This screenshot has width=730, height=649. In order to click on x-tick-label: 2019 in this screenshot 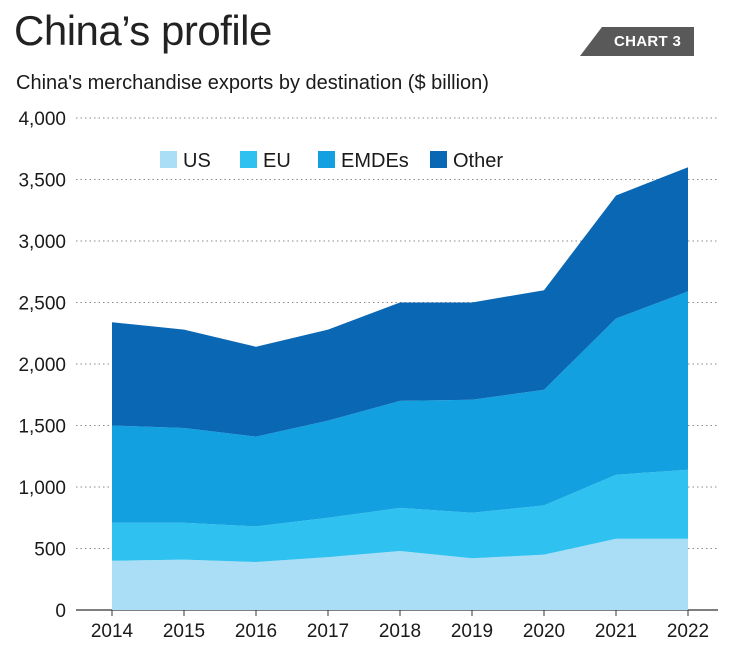, I will do `click(472, 631)`.